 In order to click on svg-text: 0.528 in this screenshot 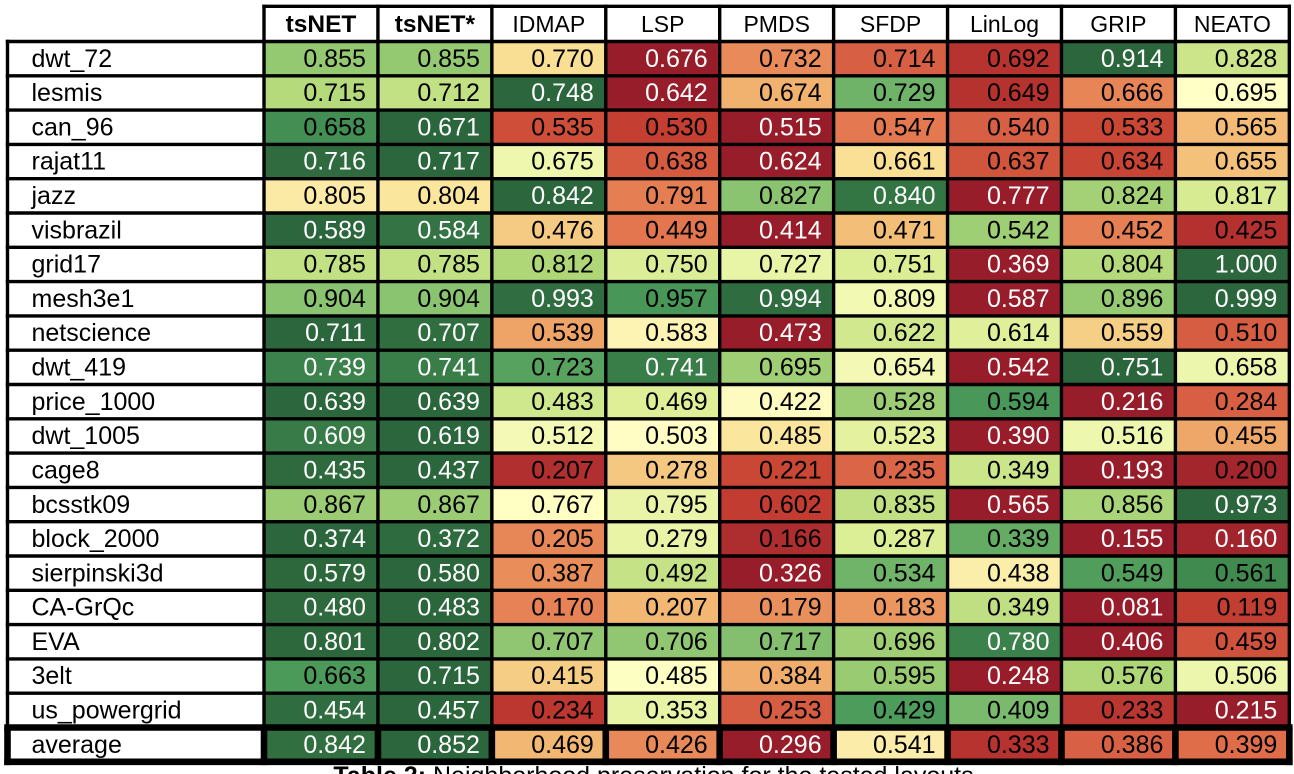, I will do `click(904, 402)`.